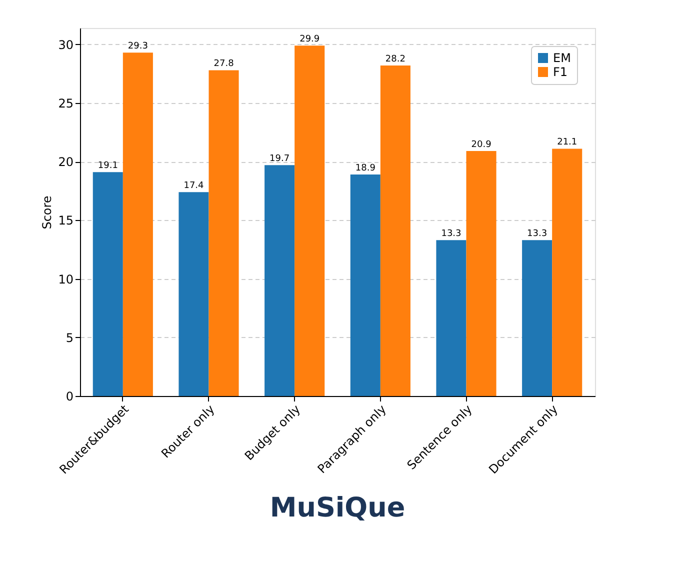 Image resolution: width=677 pixels, height=585 pixels. Describe the element at coordinates (338, 508) in the screenshot. I see `text: MuSiQue` at that location.